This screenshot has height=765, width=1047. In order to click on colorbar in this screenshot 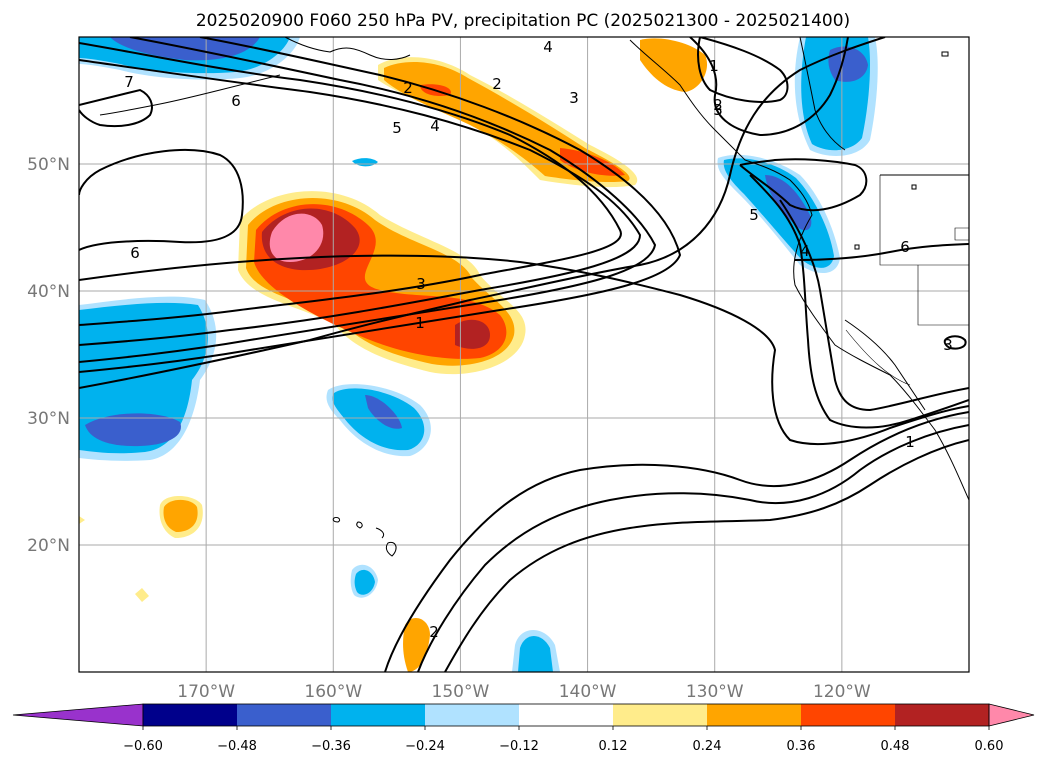, I will do `click(523, 715)`.